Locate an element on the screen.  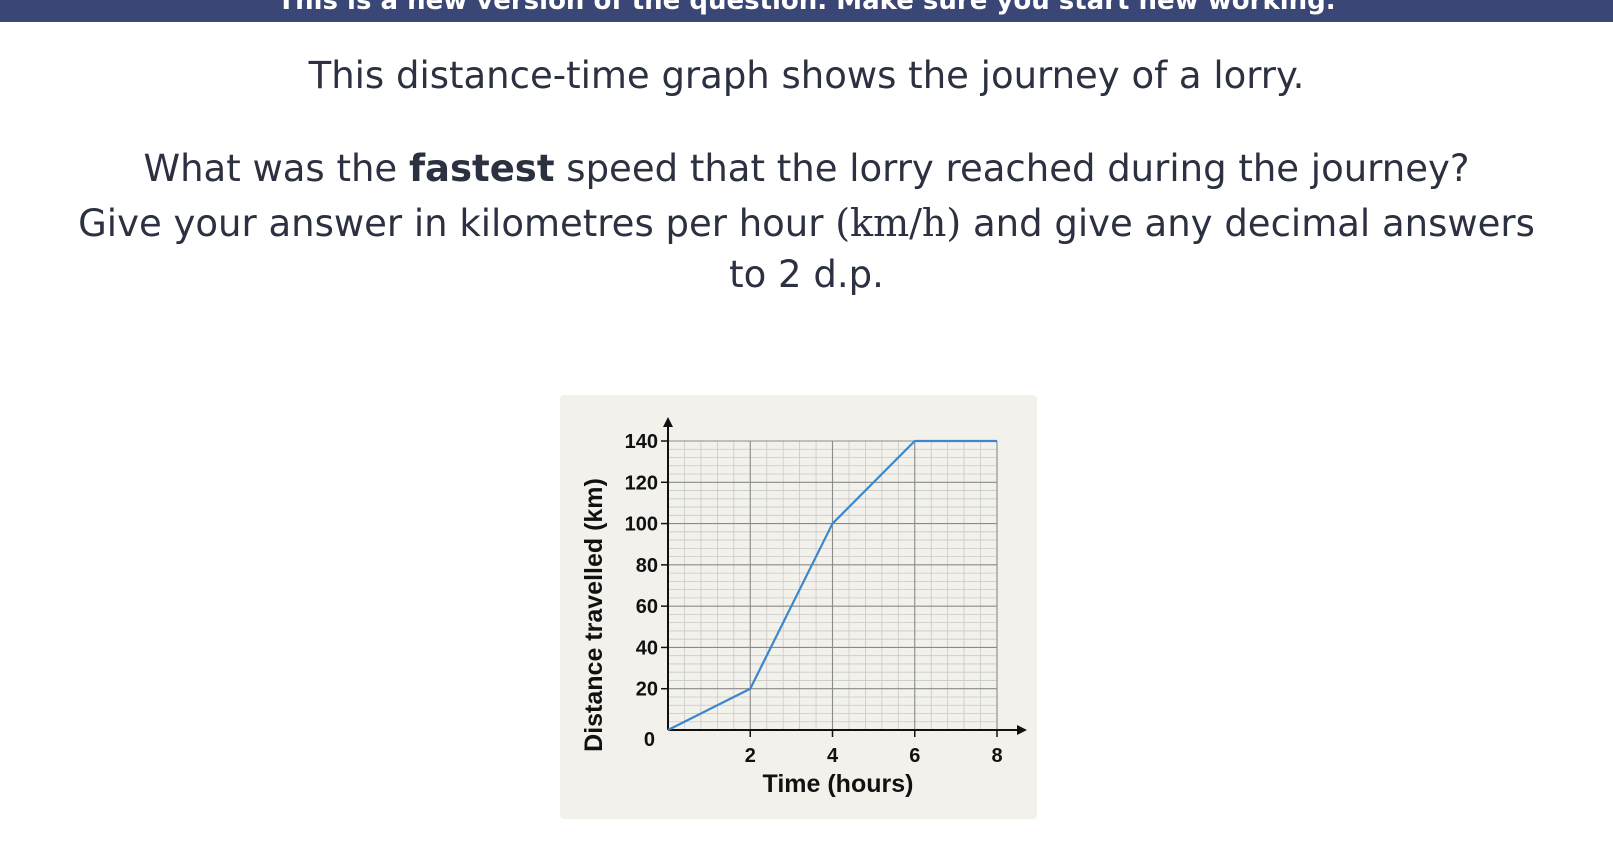
chart-axes is located at coordinates (845, 576).